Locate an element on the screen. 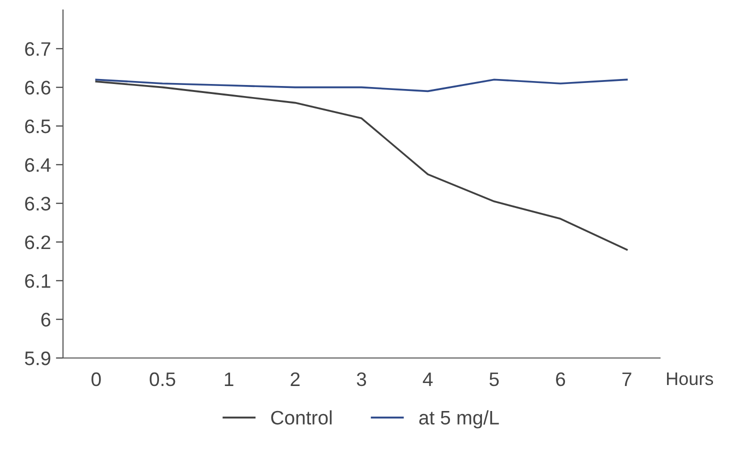 This screenshot has height=451, width=734. x-tick-label: 0 is located at coordinates (96, 379).